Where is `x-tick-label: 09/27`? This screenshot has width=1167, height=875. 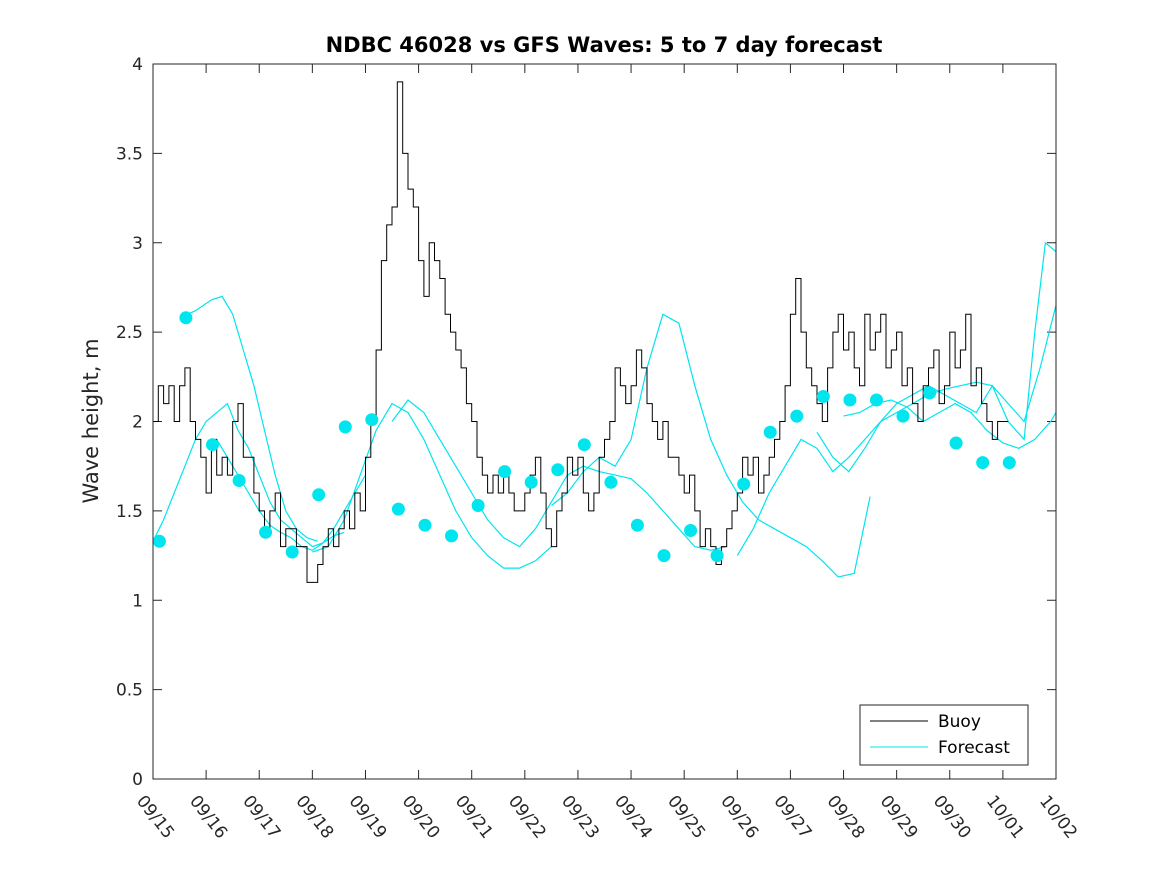
x-tick-label: 09/27 is located at coordinates (792, 817).